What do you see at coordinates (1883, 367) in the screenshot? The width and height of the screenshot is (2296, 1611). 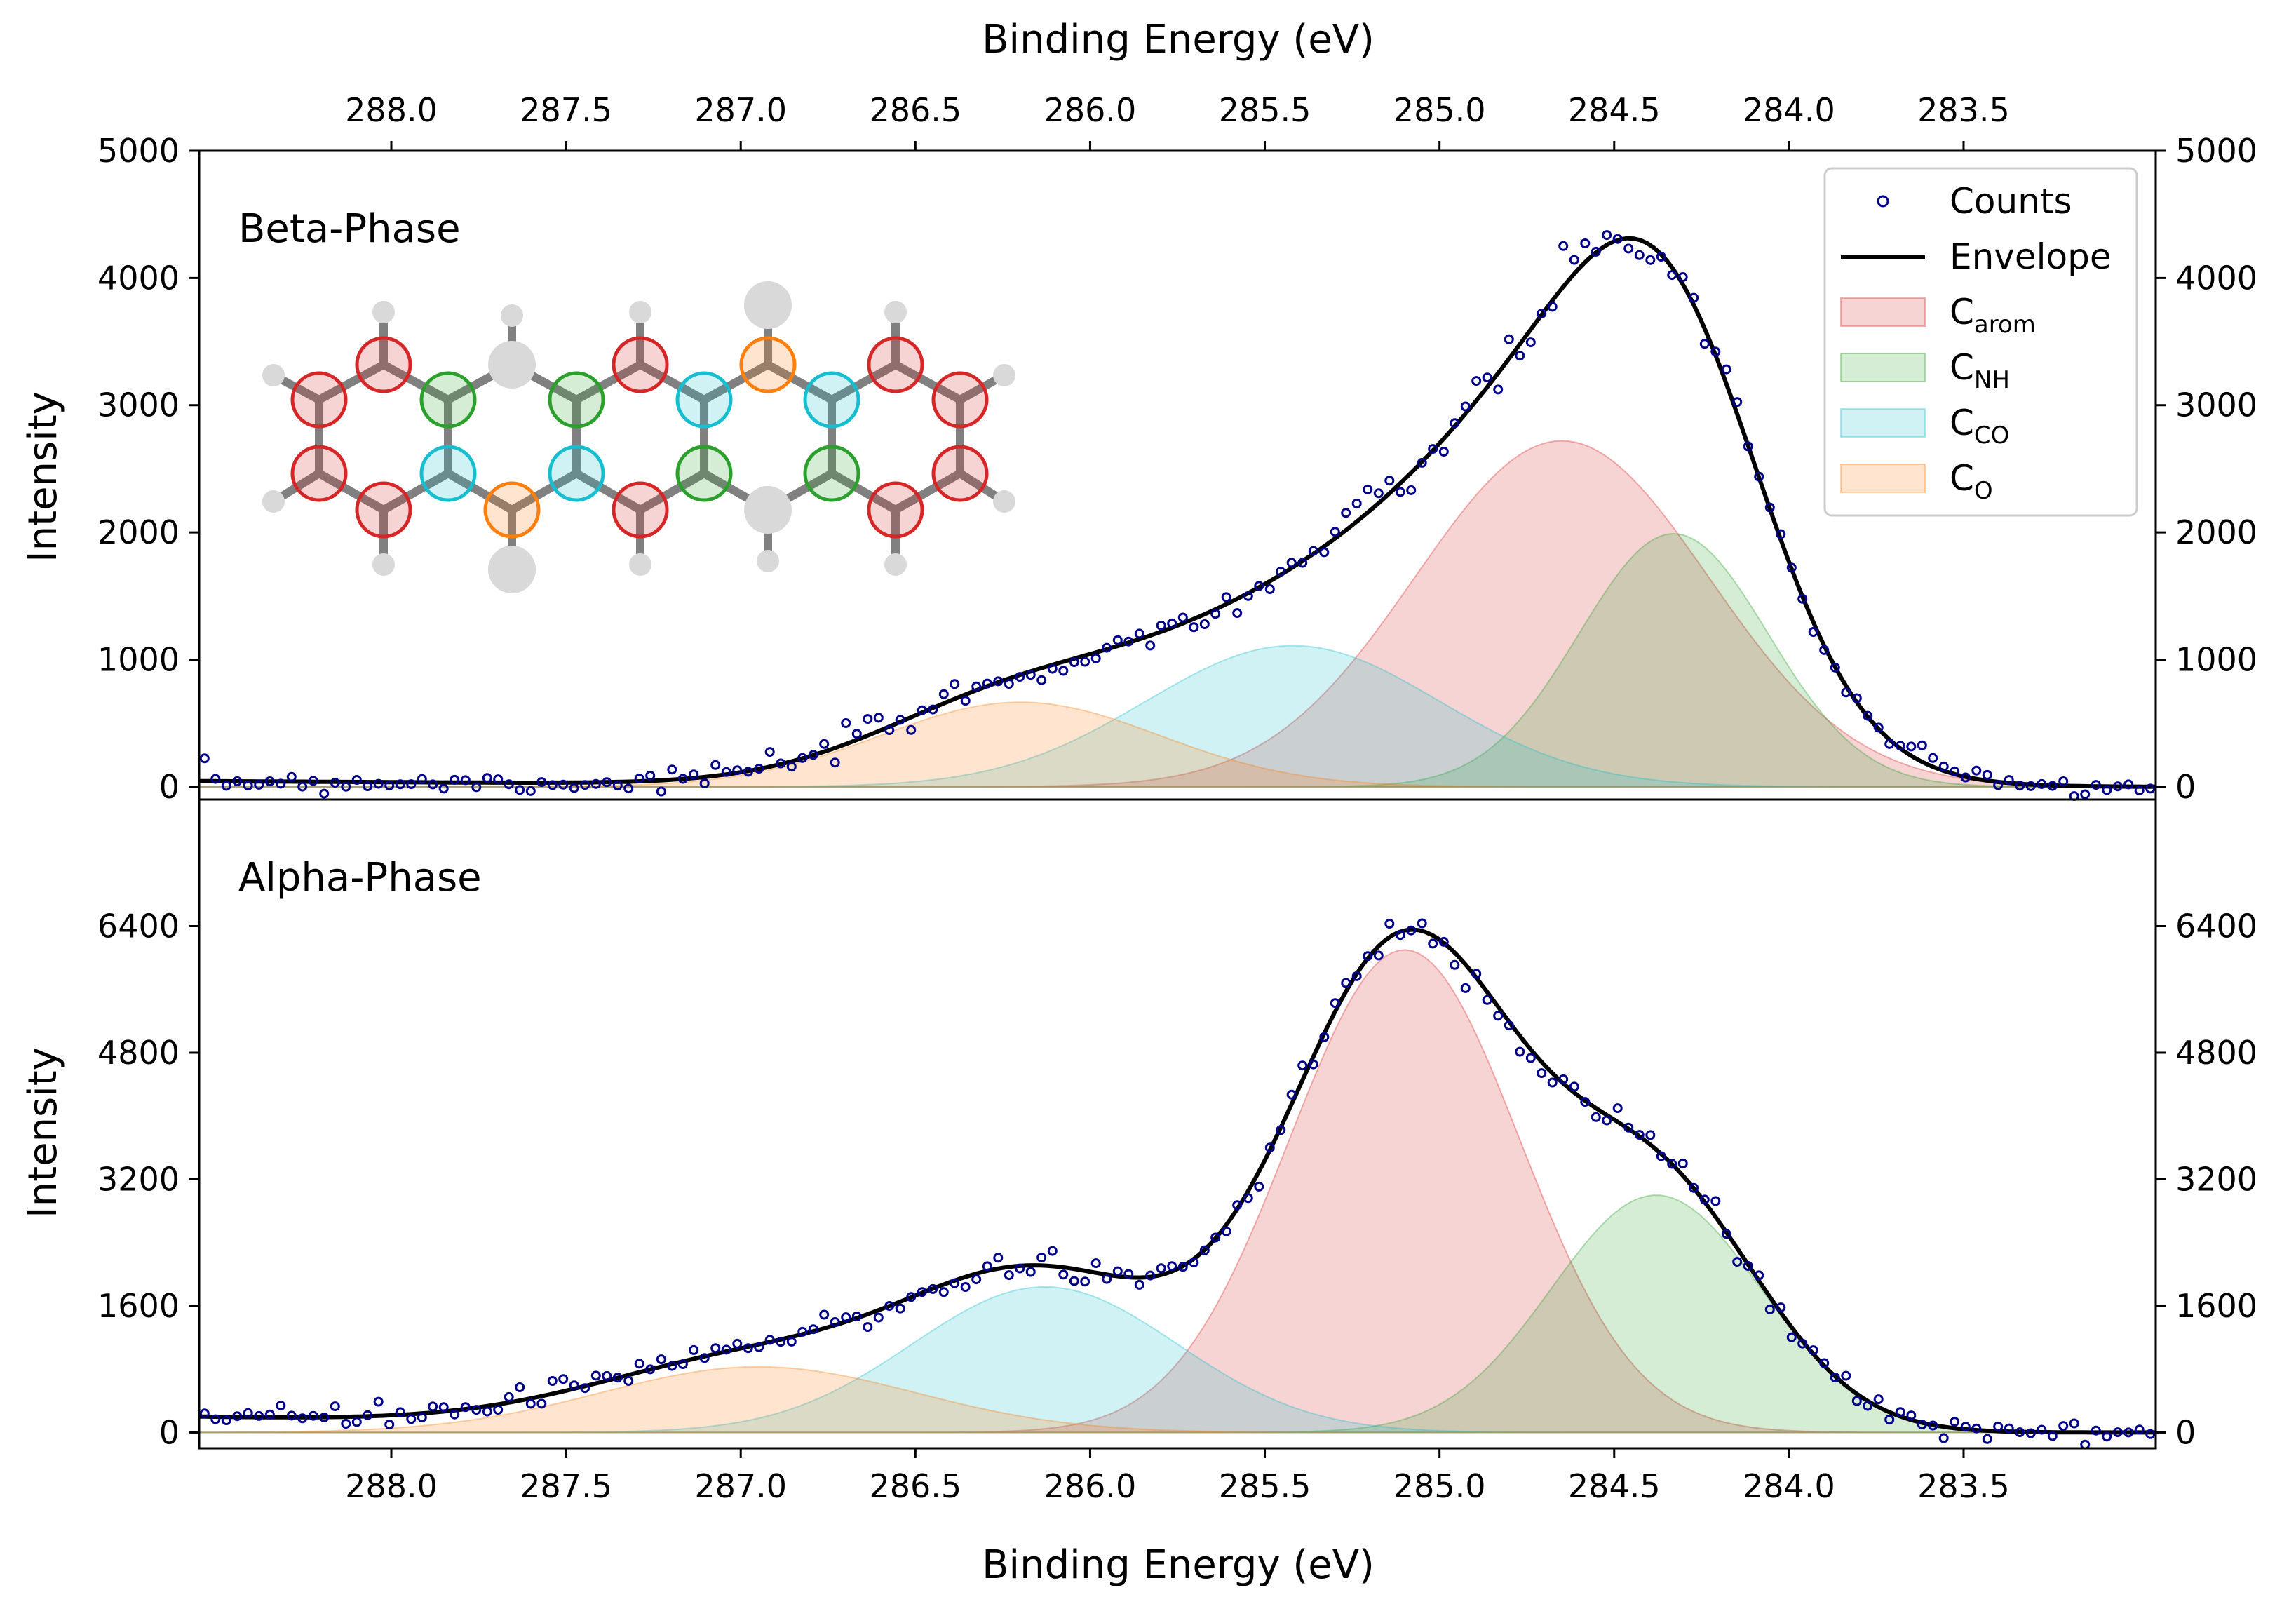 I see `legend-patch-cnh` at bounding box center [1883, 367].